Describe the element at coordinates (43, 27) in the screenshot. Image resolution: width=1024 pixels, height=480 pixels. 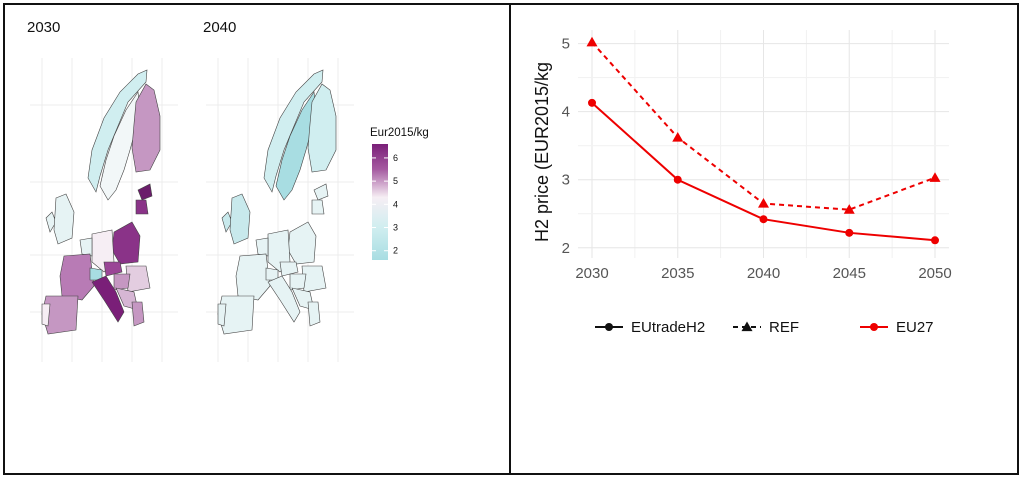
I see `map-title-2030: 2030` at that location.